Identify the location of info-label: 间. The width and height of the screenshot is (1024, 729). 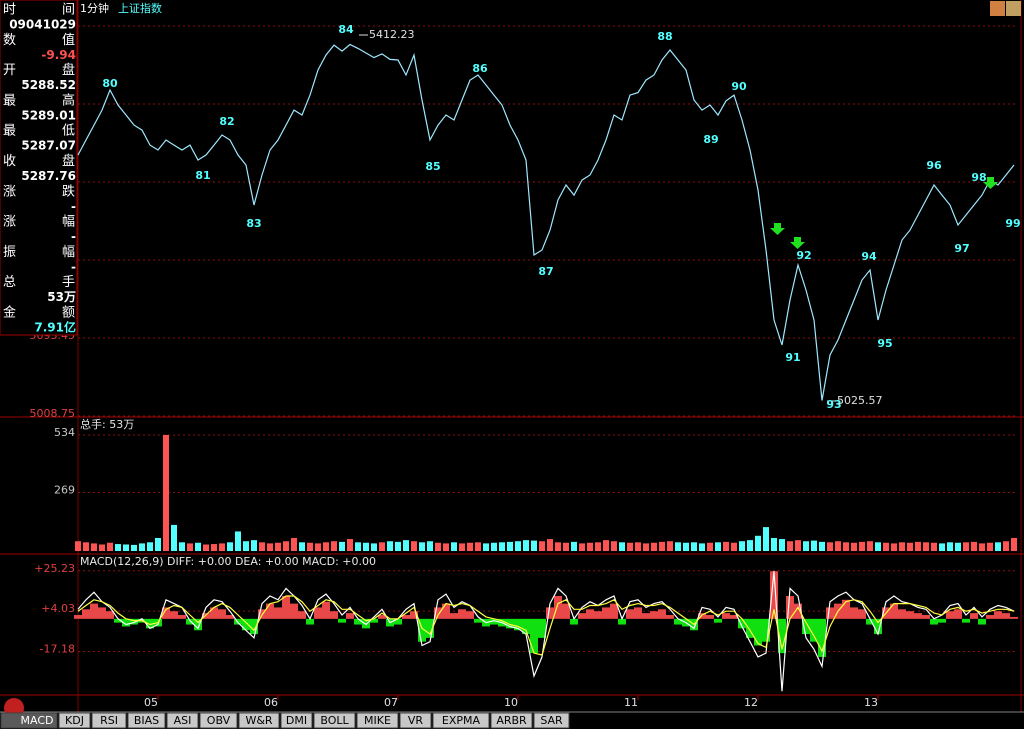
(68, 10).